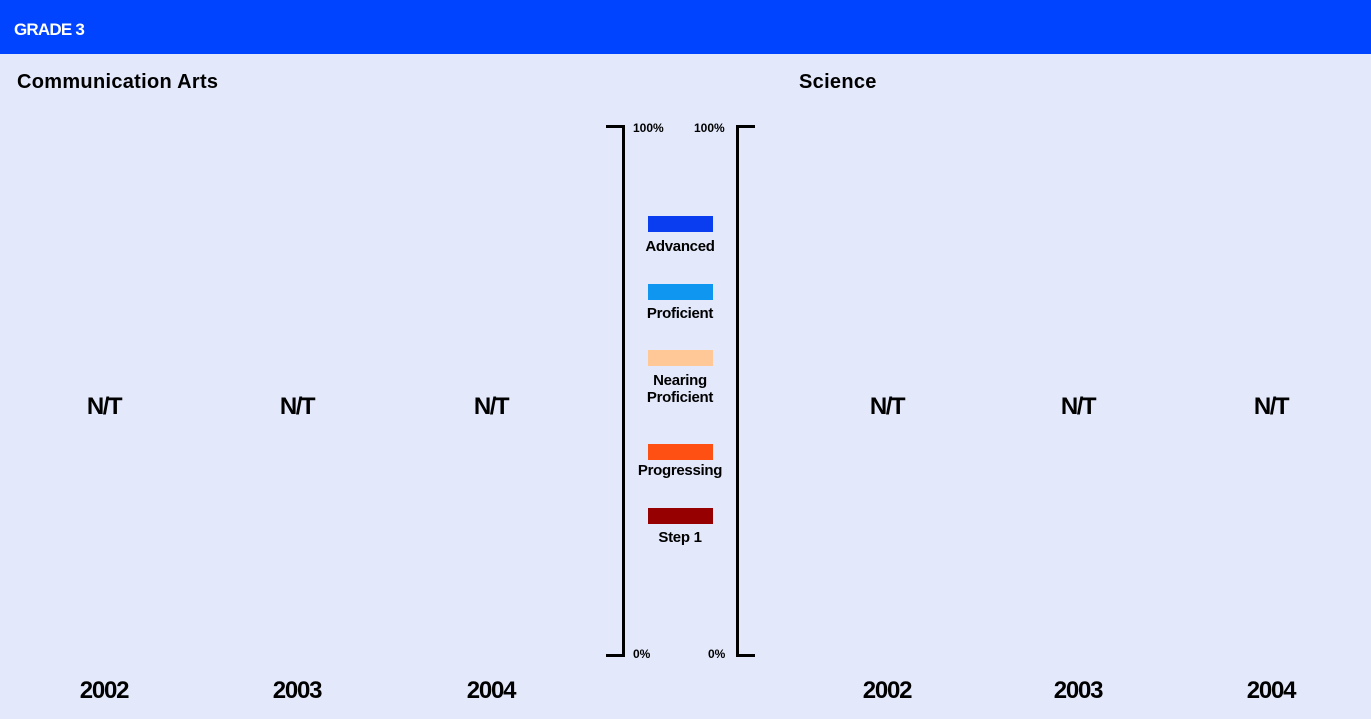  Describe the element at coordinates (685, 27) in the screenshot. I see `grade-header-bar: GRADE 3` at that location.